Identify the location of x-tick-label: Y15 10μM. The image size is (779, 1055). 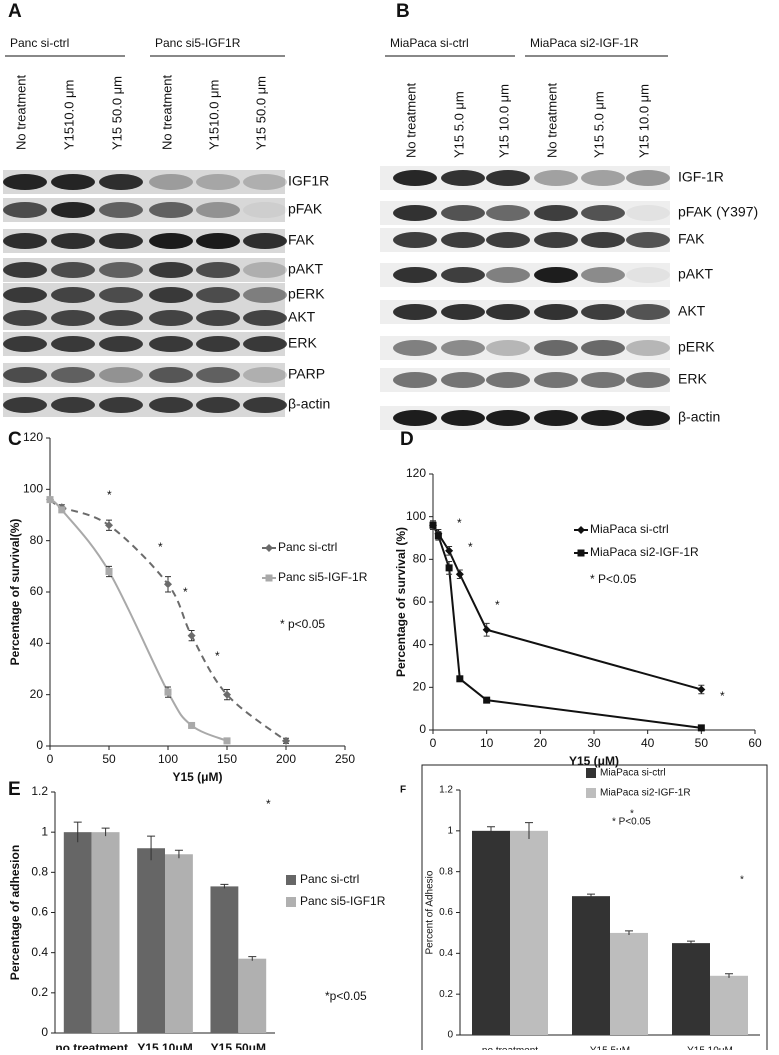
(164, 1045).